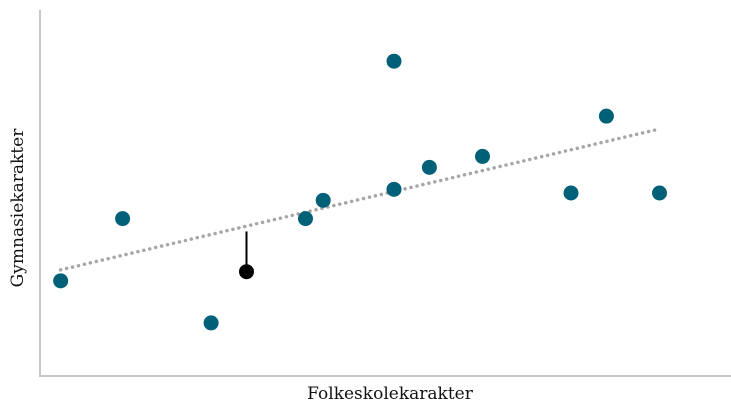  Describe the element at coordinates (246, 272) in the screenshot. I see `highlighted-data-point` at that location.